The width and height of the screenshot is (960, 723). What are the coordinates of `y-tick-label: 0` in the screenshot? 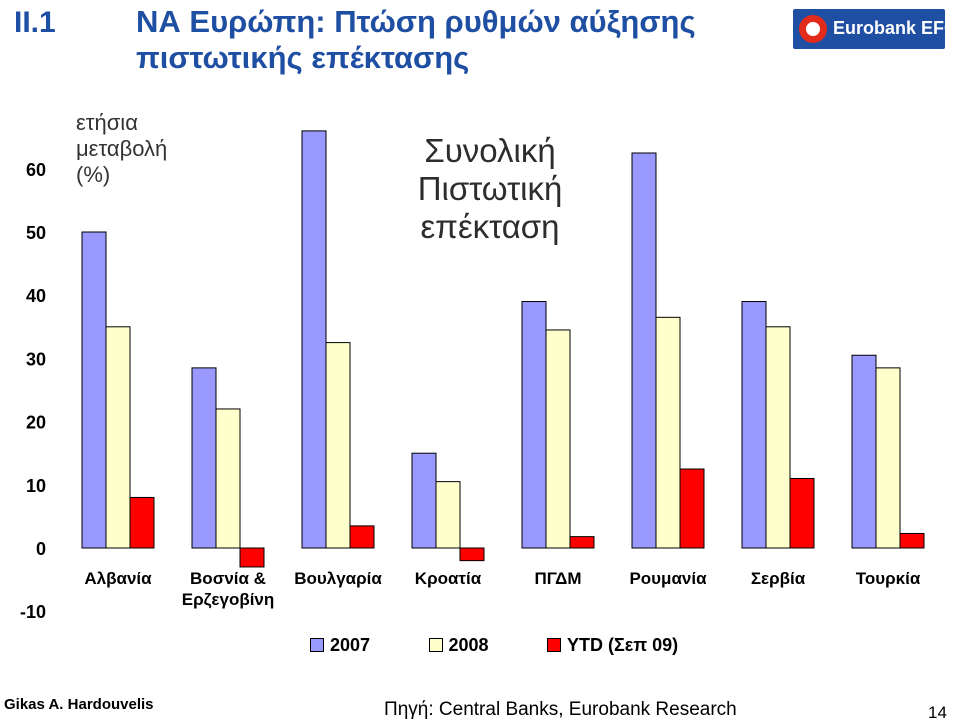 It's located at (41, 549).